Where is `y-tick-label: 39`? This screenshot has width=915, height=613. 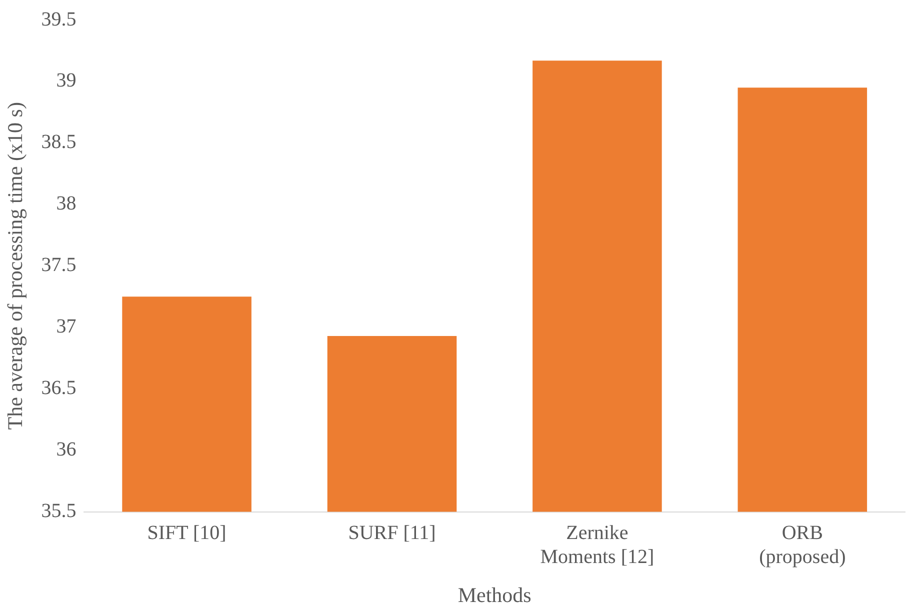 y-tick-label: 39 is located at coordinates (66, 81).